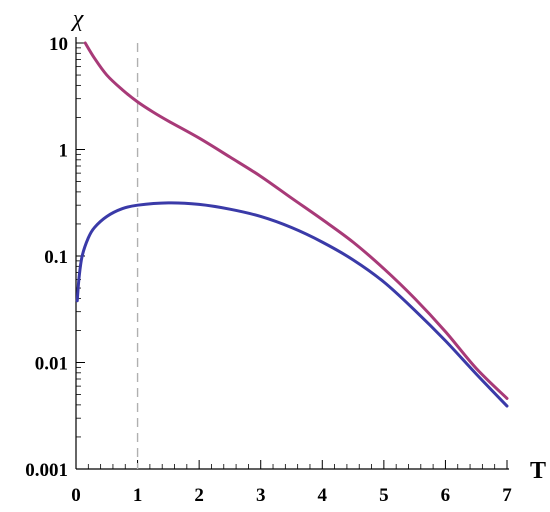 The width and height of the screenshot is (550, 512). Describe the element at coordinates (384, 495) in the screenshot. I see `x-tick-label: 5` at that location.